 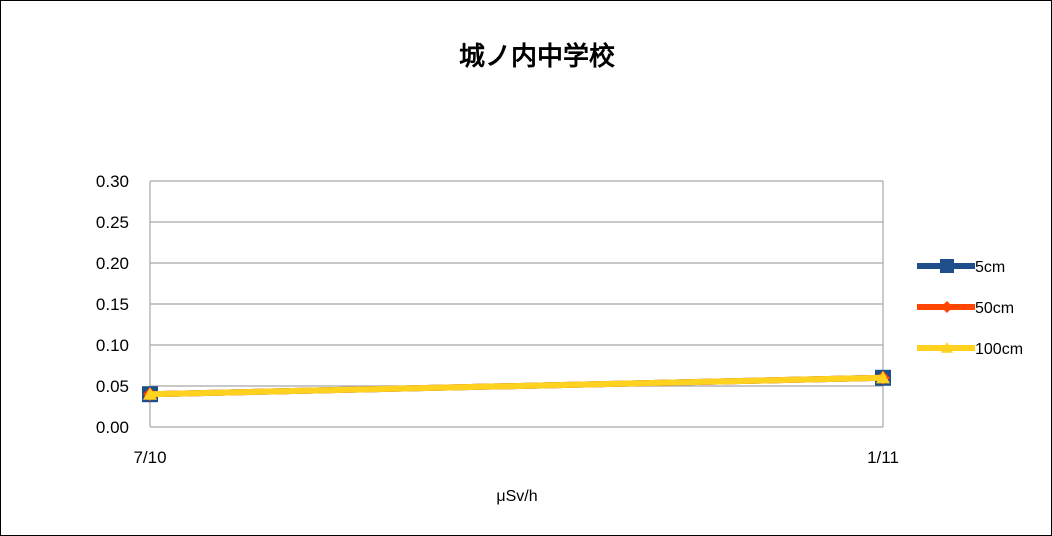 I want to click on chart-title: 城ノ内中学校, so click(x=537, y=56).